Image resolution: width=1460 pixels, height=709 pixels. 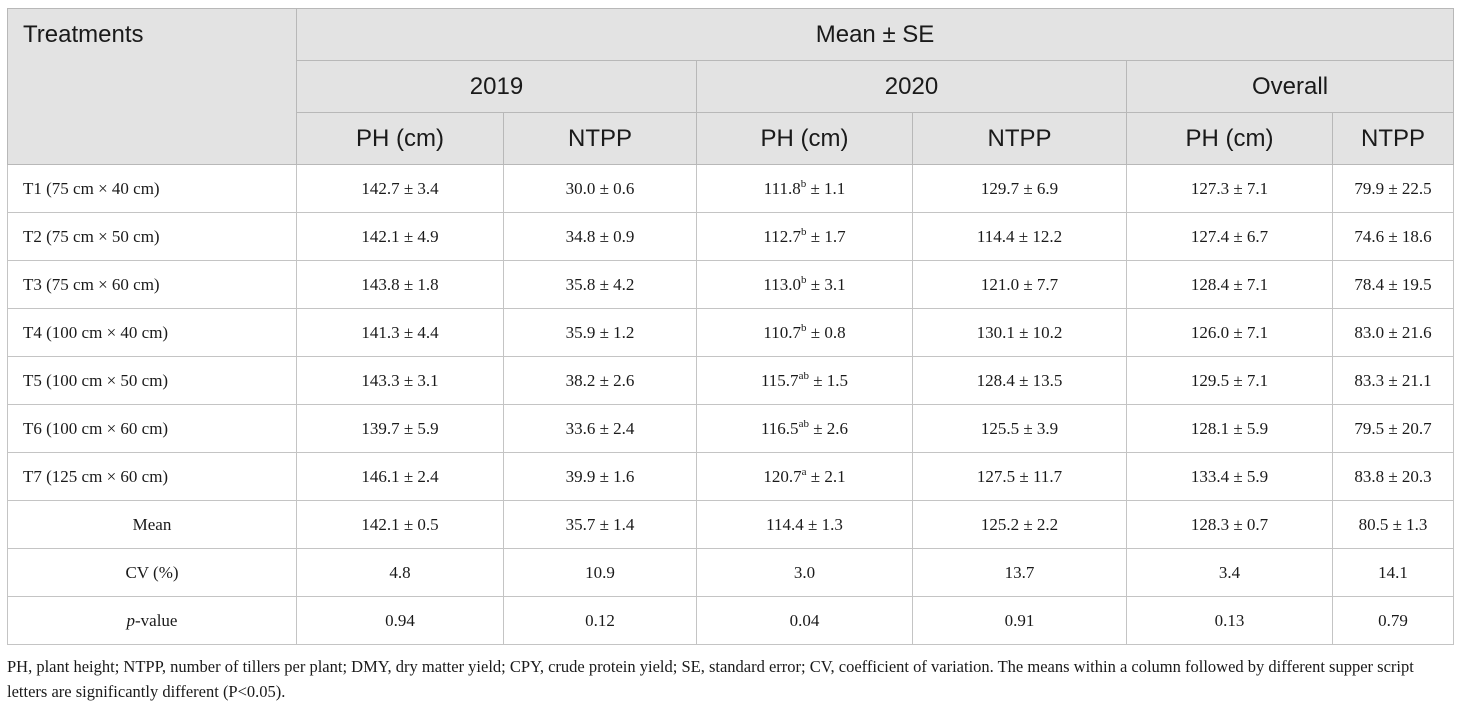 I want to click on table-cell: 0.04, so click(x=804, y=620).